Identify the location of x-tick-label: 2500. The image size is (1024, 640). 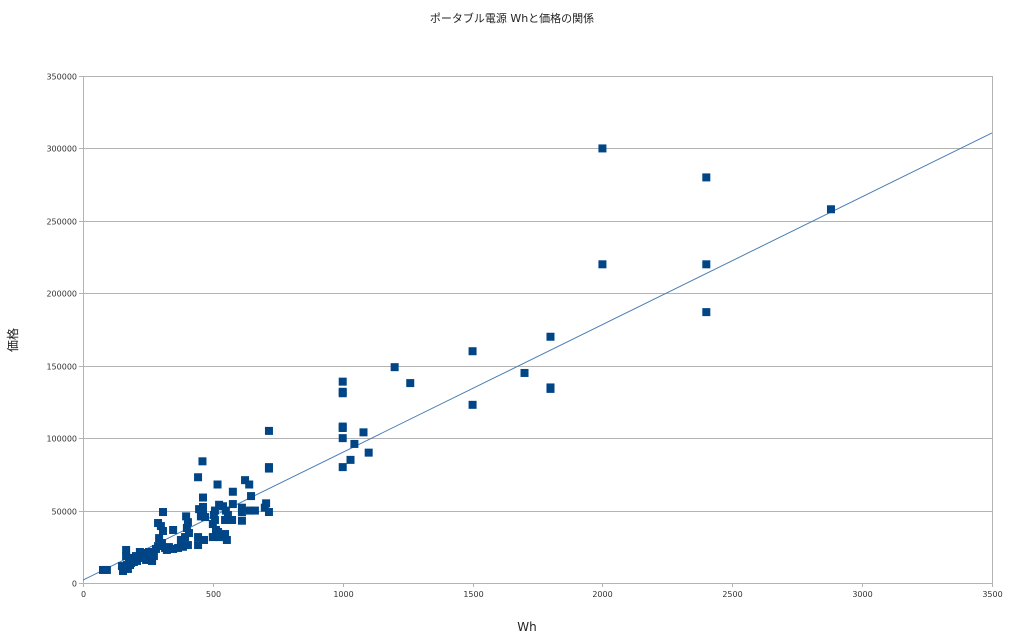
(732, 594).